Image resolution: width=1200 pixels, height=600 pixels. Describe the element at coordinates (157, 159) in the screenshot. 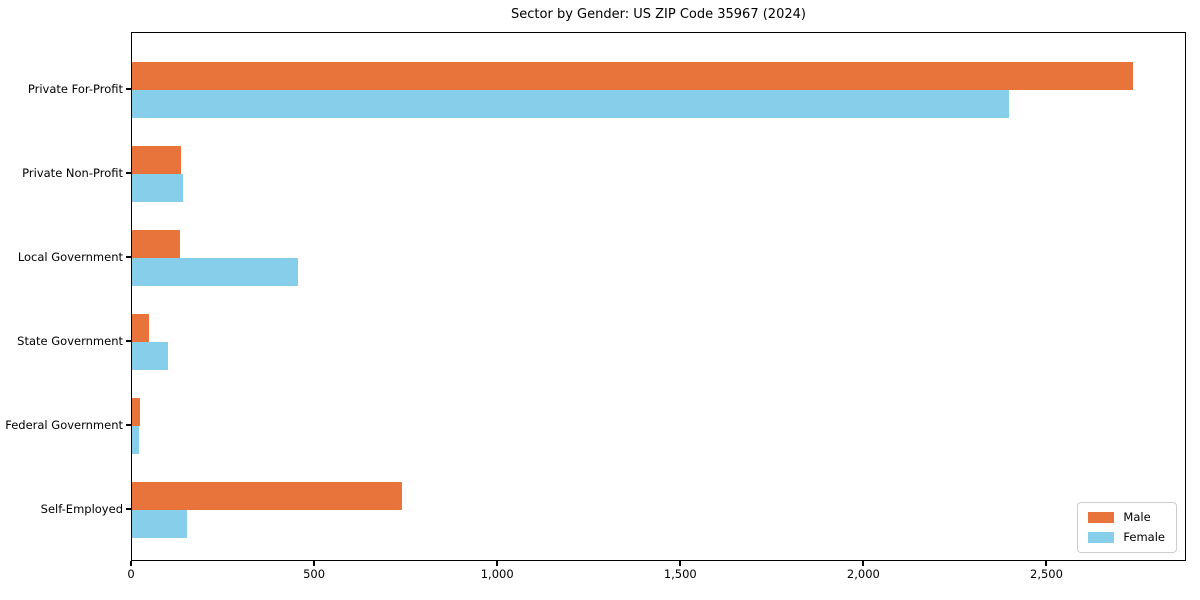

I see `bar-male-private-non-profit` at that location.